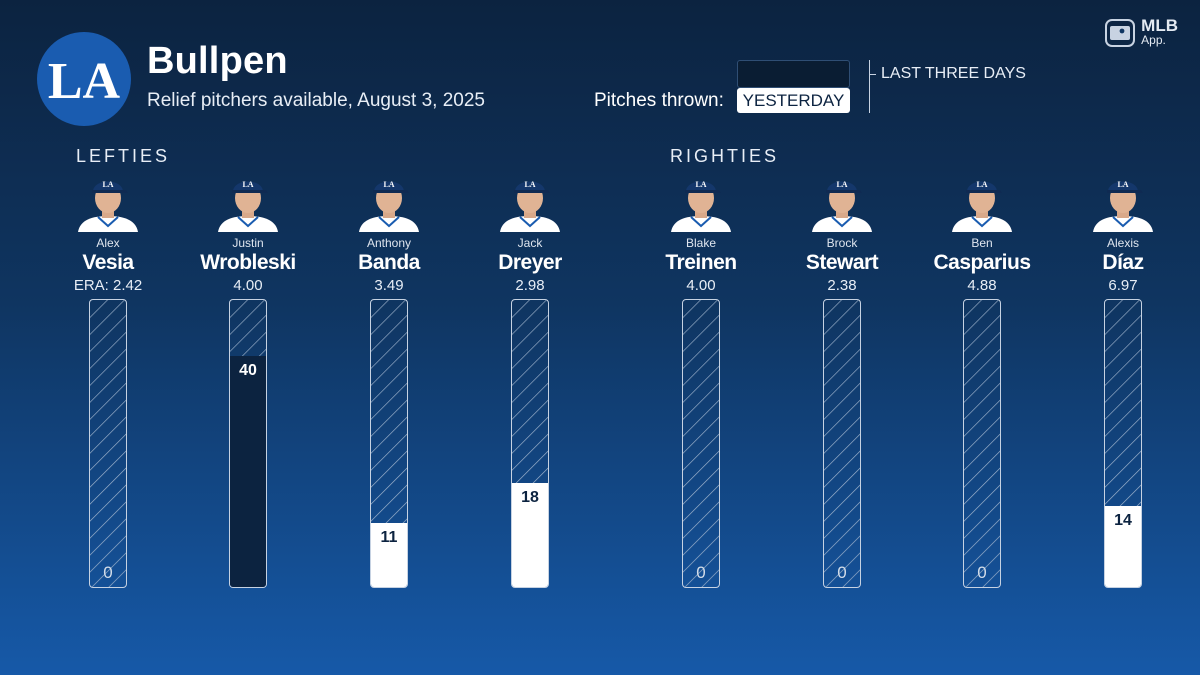 The height and width of the screenshot is (675, 1200). Describe the element at coordinates (793, 74) in the screenshot. I see `legend-three-days-swatch` at that location.